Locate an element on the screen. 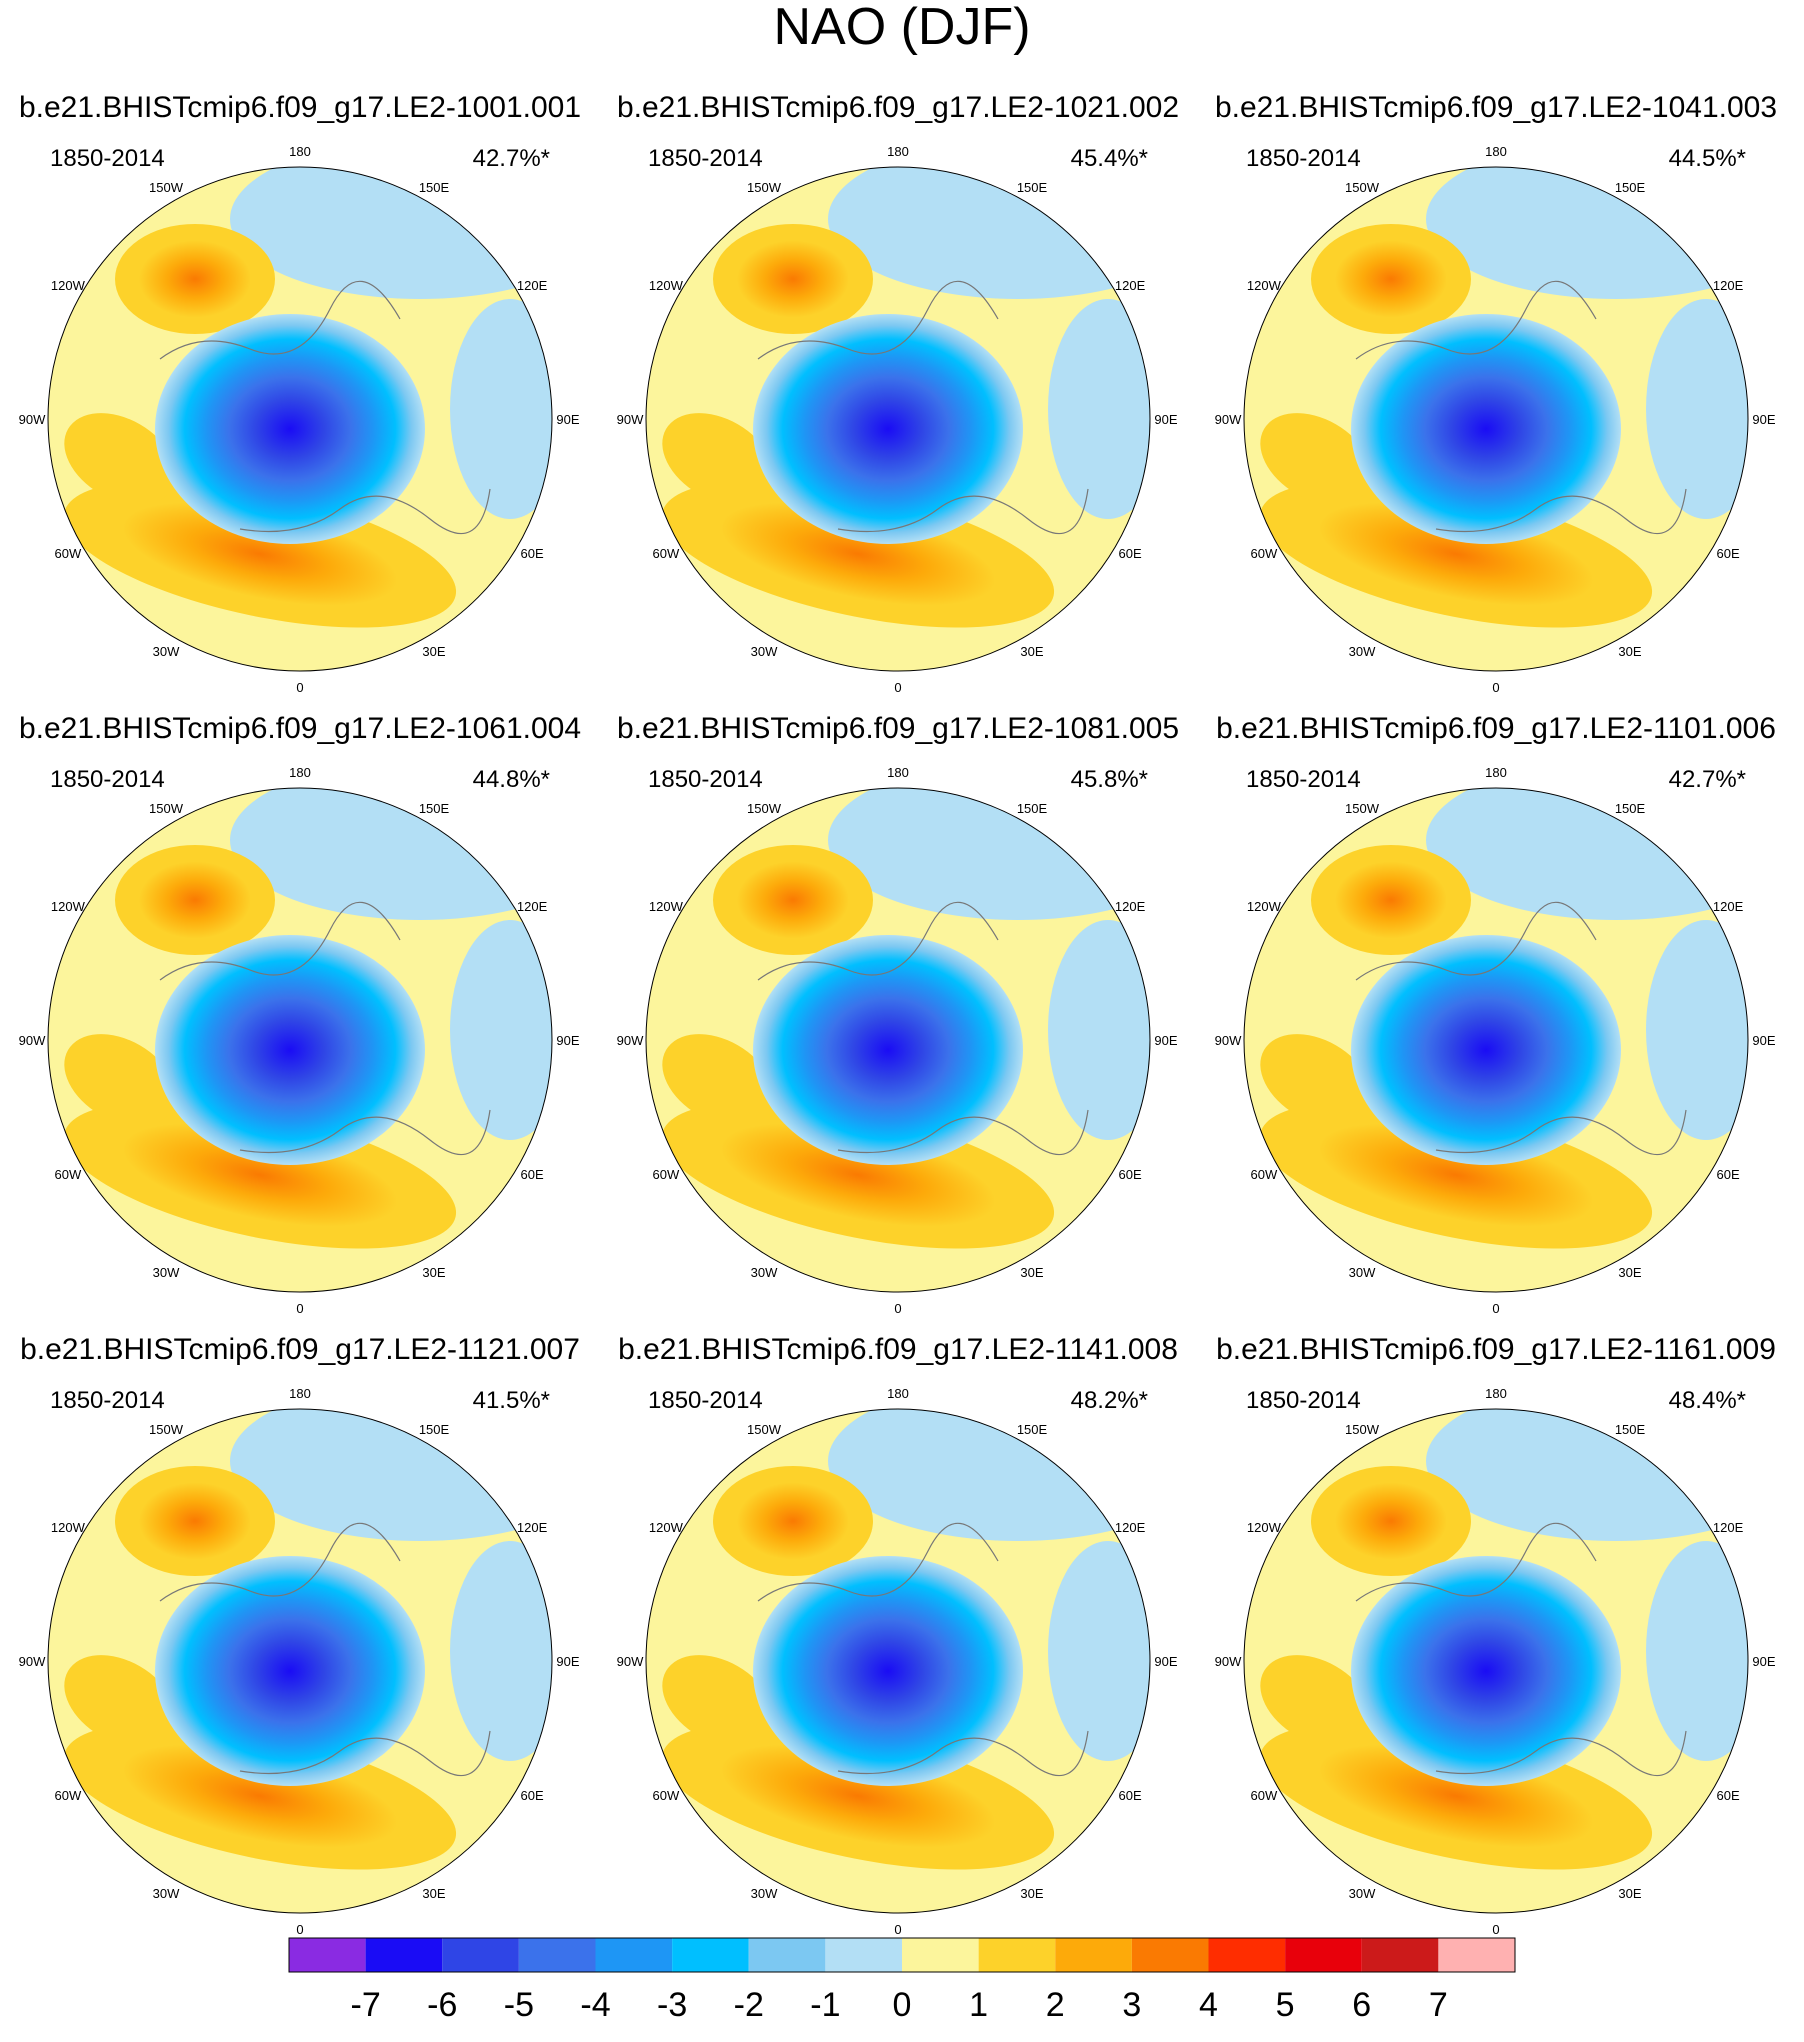  lon-label: 30E is located at coordinates (433, 1272).